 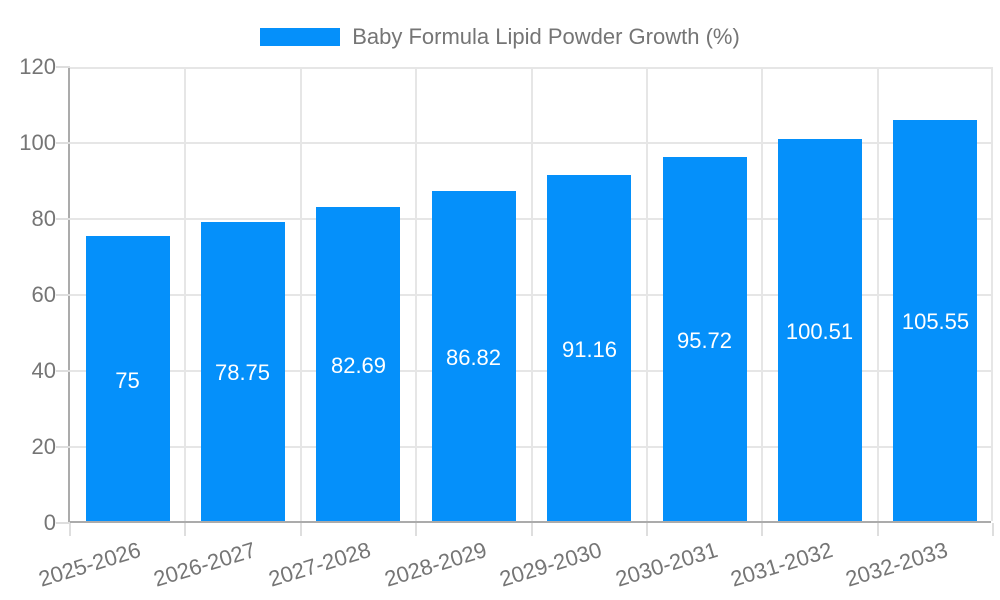 I want to click on bar-value-label: 91.16, so click(x=589, y=349).